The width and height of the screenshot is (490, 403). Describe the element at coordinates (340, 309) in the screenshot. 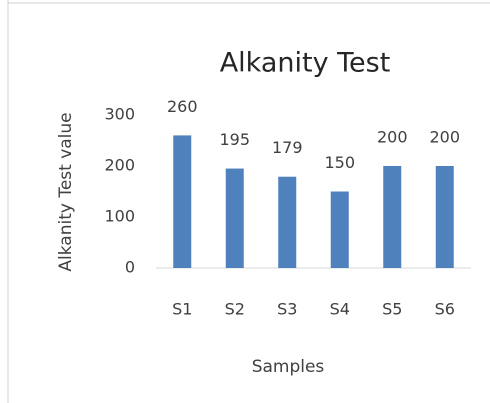

I see `x-tick-label: S4` at that location.